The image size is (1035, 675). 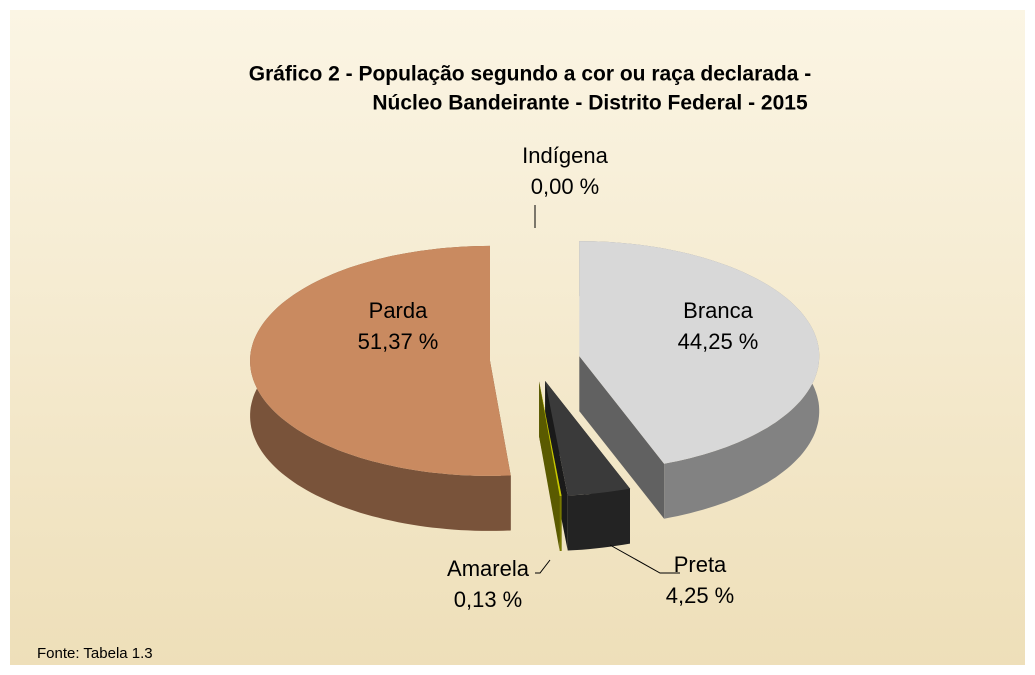 What do you see at coordinates (565, 186) in the screenshot?
I see `slice-value-label: 0,00 %` at bounding box center [565, 186].